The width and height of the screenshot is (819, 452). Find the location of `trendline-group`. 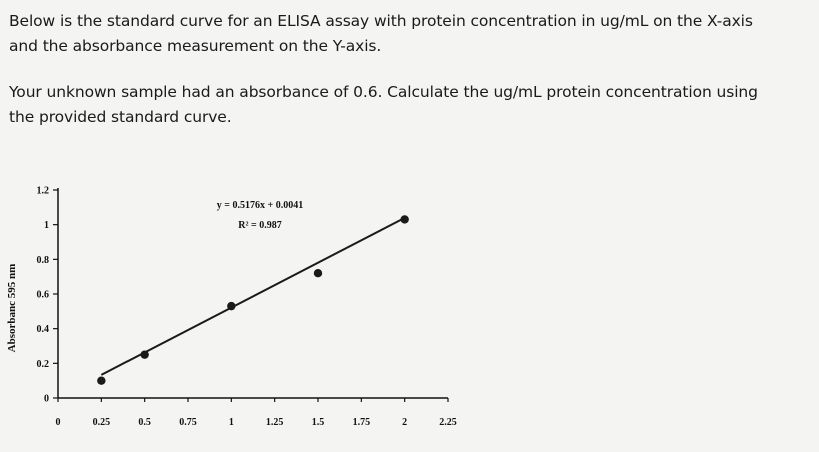

trendline-group is located at coordinates (253, 296).